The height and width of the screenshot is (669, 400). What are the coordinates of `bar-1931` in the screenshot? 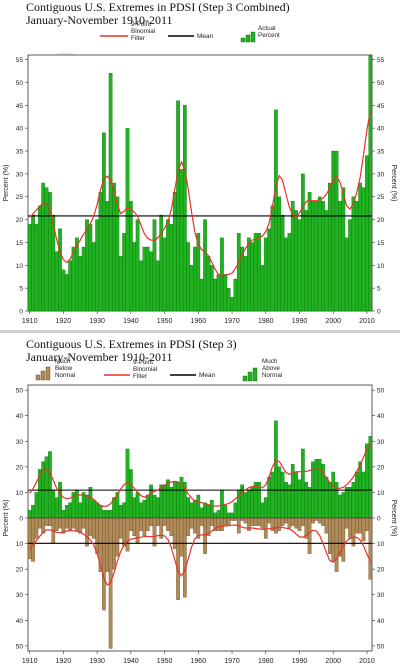 It's located at (100, 251).